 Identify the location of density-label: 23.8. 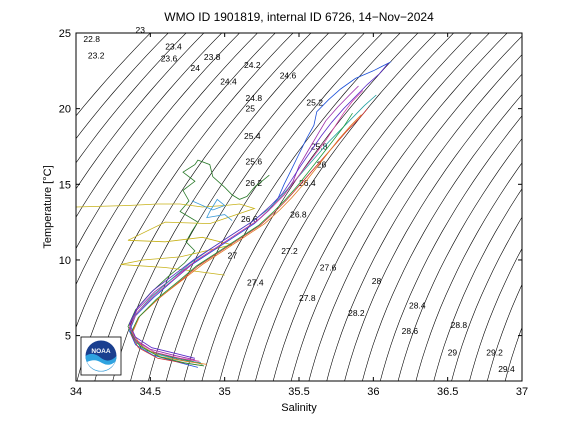
(212, 57).